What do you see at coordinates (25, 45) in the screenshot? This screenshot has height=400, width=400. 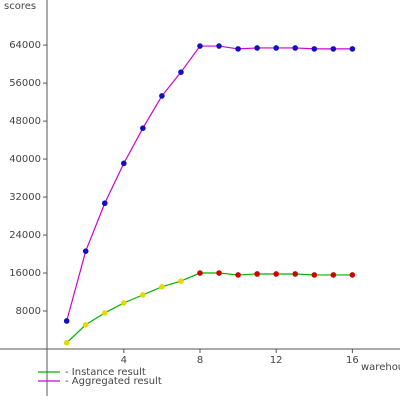 I see `y-tick-label: 64000` at bounding box center [25, 45].